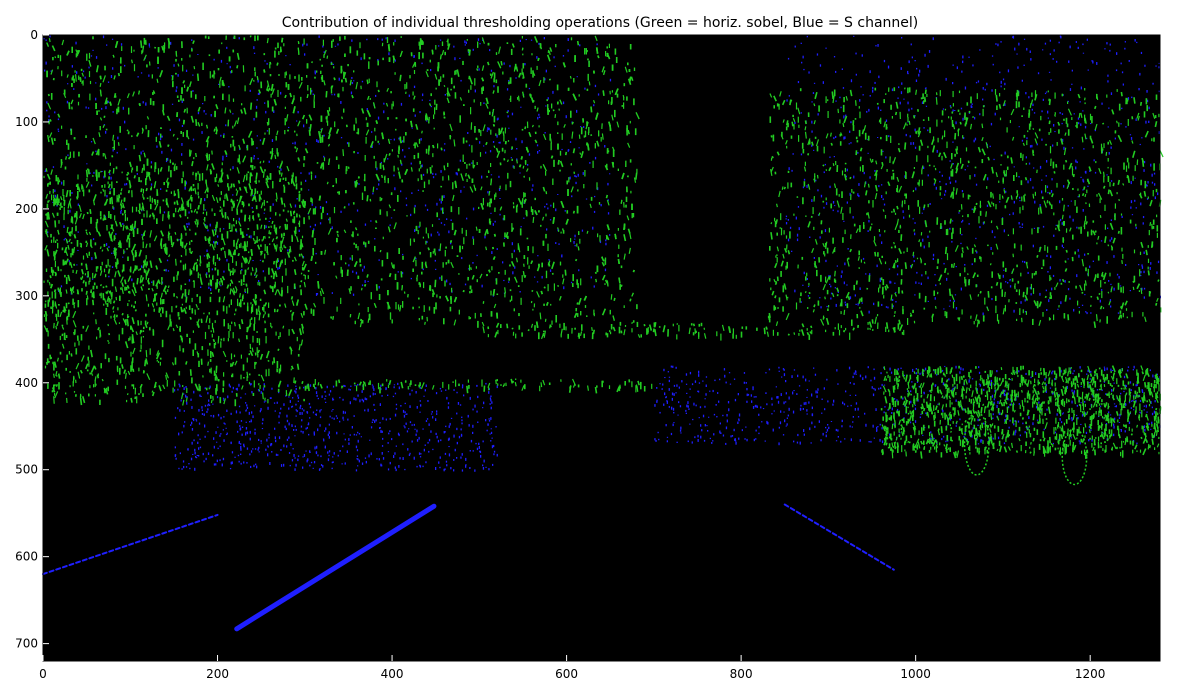 This screenshot has width=1200, height=692. What do you see at coordinates (26, 383) in the screenshot?
I see `y-tick-label: 400` at bounding box center [26, 383].